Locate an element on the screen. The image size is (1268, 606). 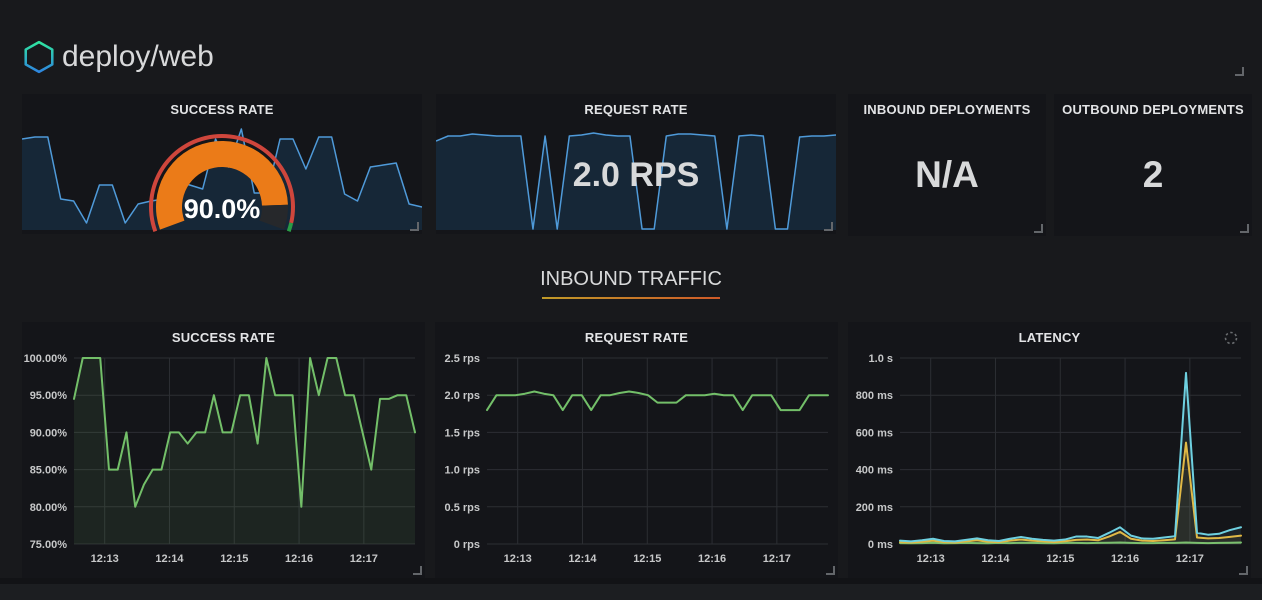
section-underline is located at coordinates (631, 298).